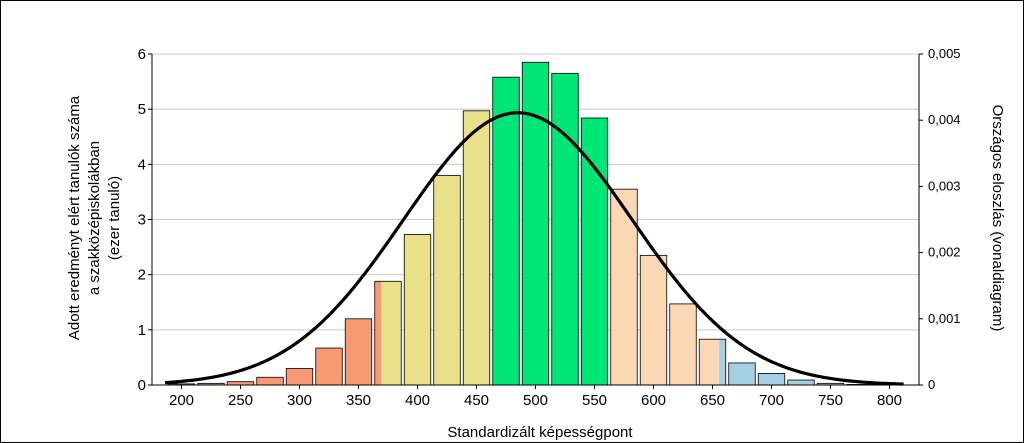  Describe the element at coordinates (944, 252) in the screenshot. I see `right-tick-label-2: 0,002` at that location.